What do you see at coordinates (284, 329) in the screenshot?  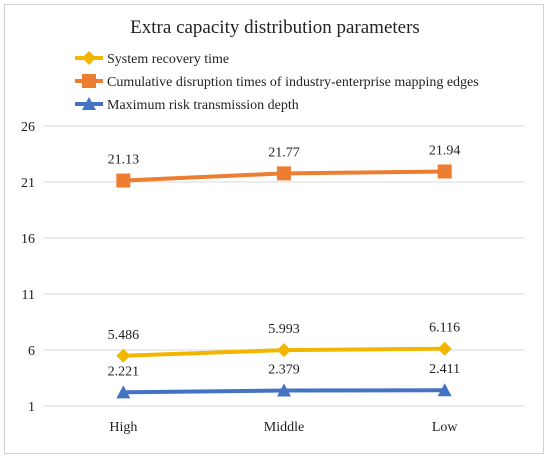 I see `data-label: 5.993` at bounding box center [284, 329].